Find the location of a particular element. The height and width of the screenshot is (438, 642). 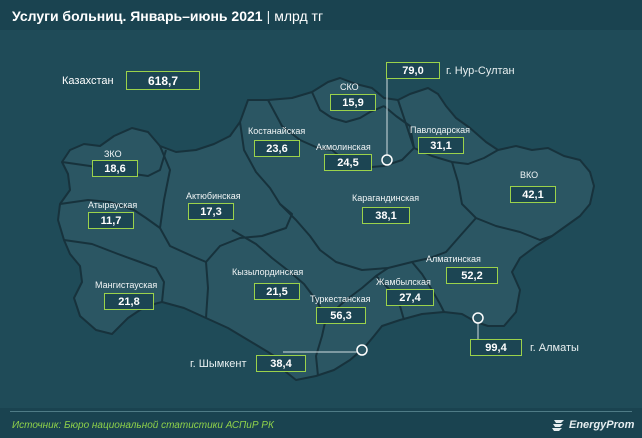

title-bar is located at coordinates (321, 15).